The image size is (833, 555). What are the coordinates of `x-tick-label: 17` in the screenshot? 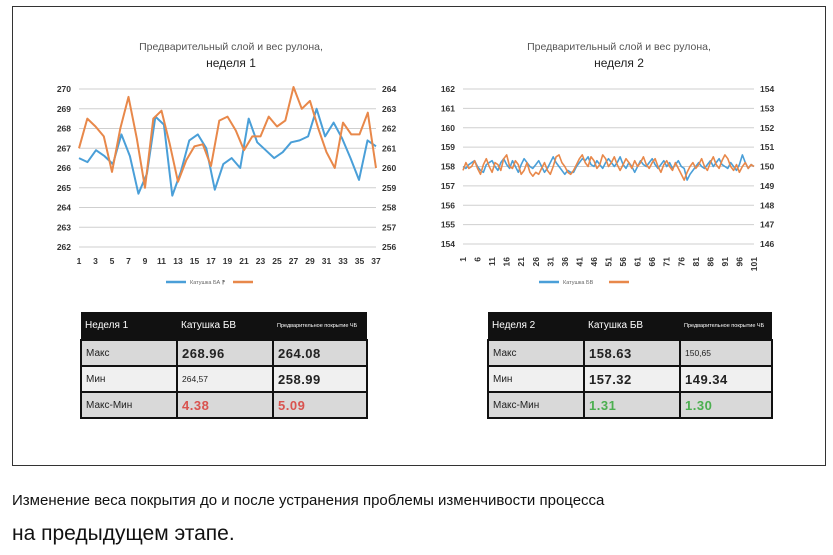 It's located at (211, 261).